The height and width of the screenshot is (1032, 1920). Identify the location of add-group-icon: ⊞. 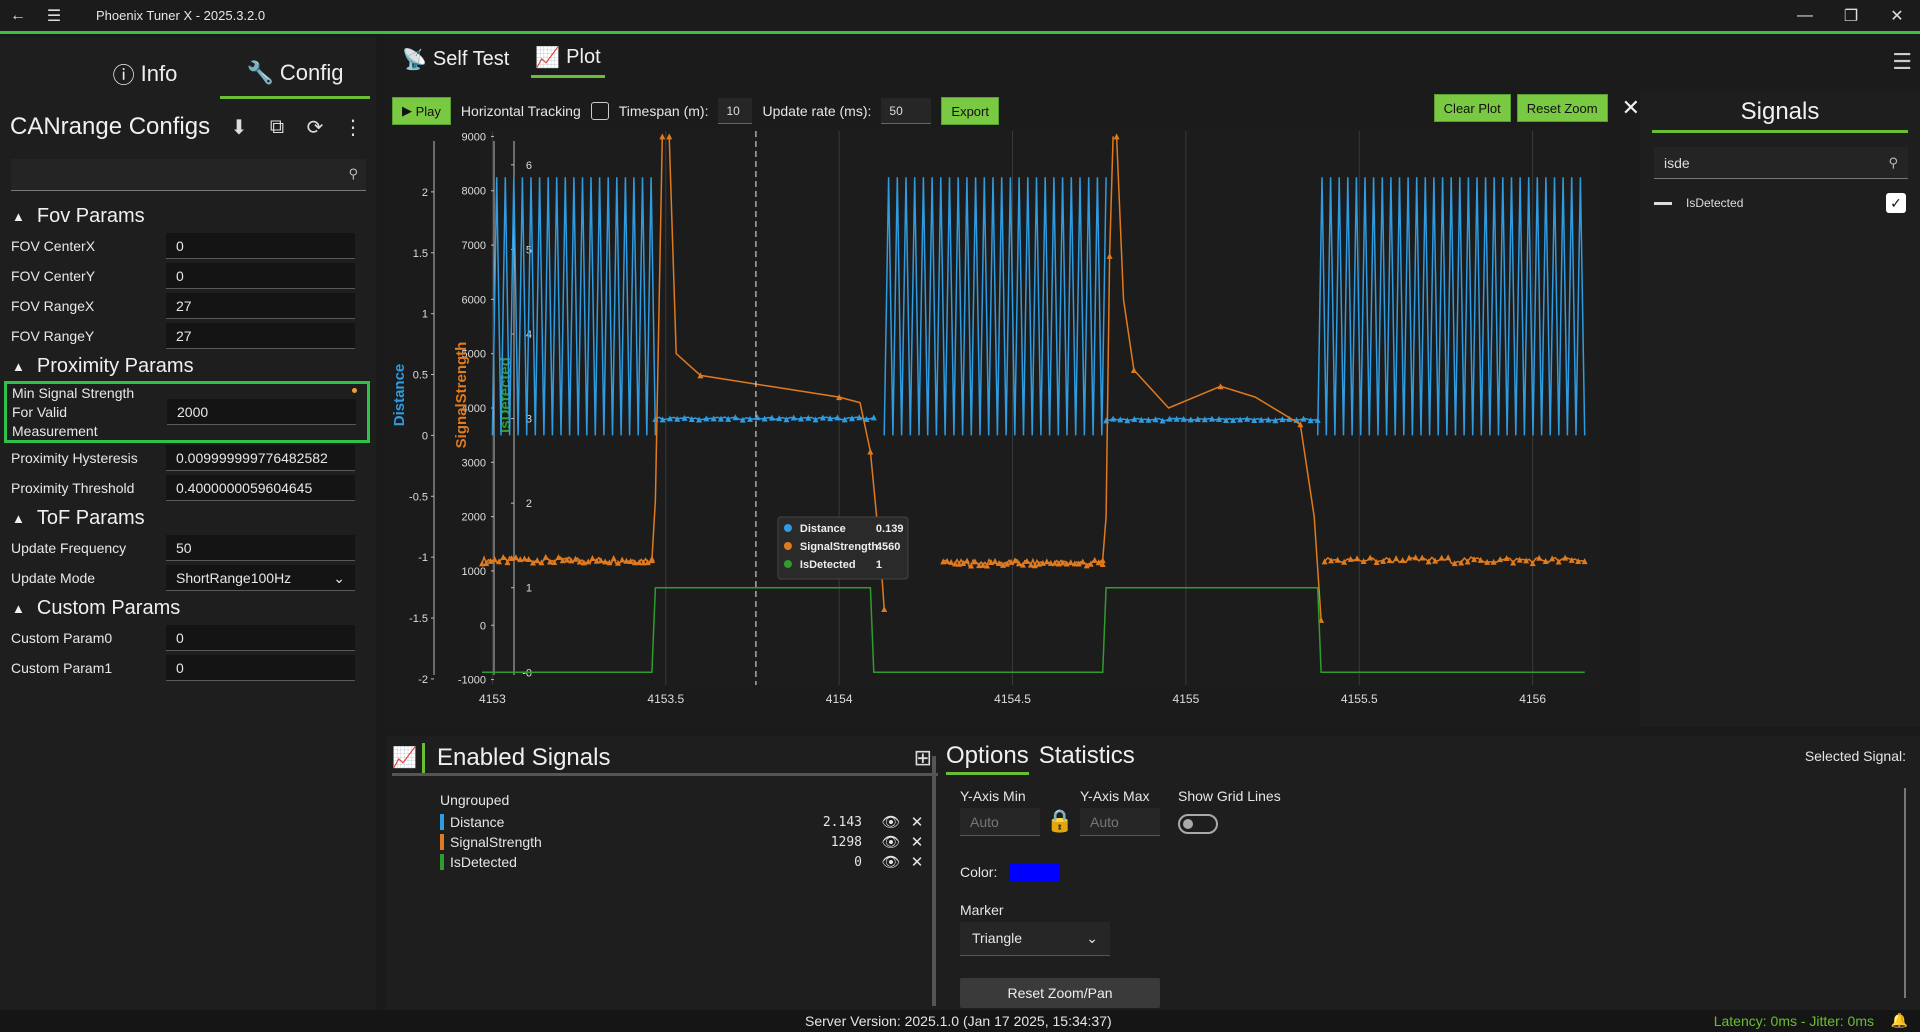
(922, 757).